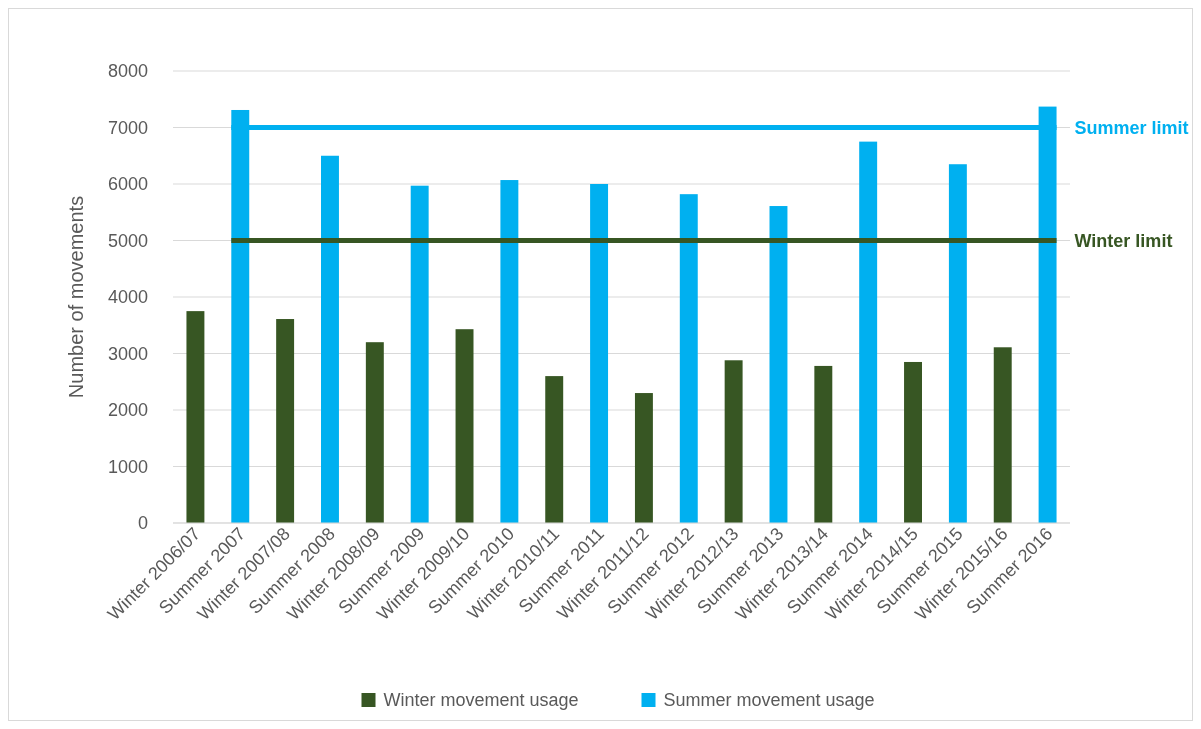  Describe the element at coordinates (127, 297) in the screenshot. I see `y-tick-label: 4000` at that location.